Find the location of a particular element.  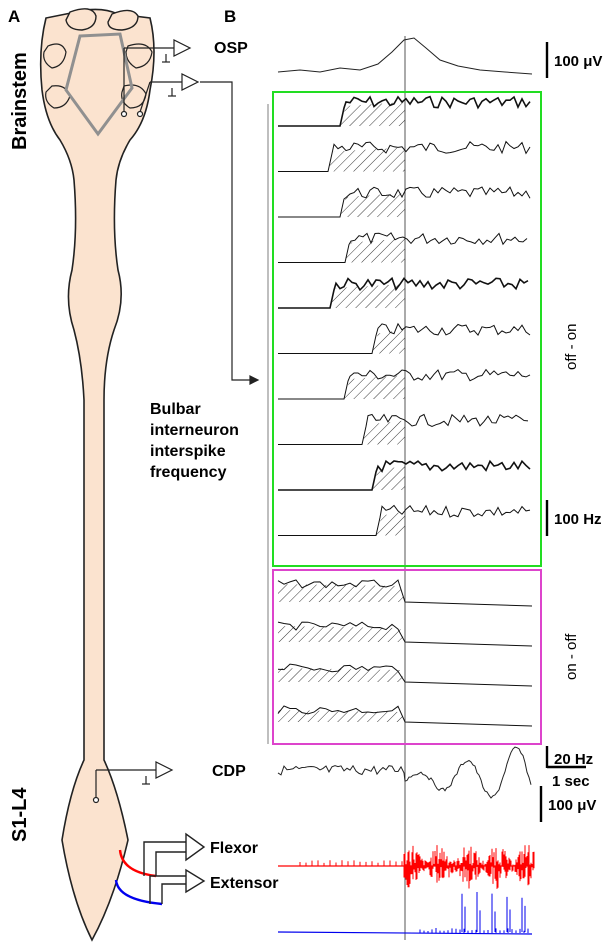

panel-label-a: A is located at coordinates (14, 16).